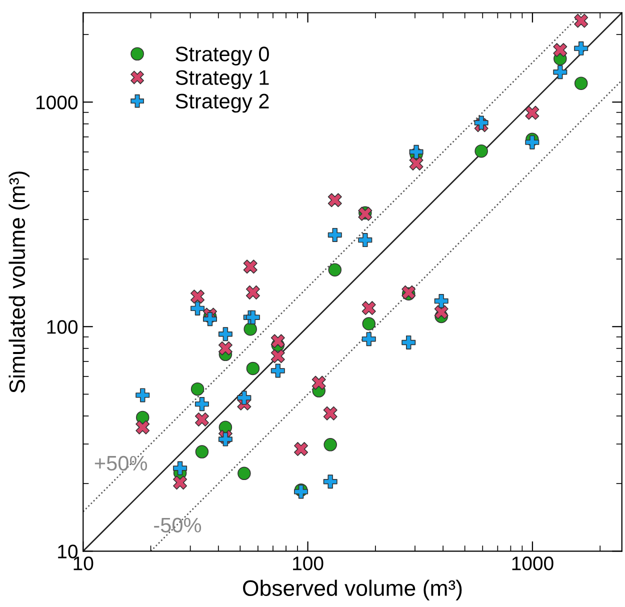  What do you see at coordinates (84, 563) in the screenshot?
I see `x-tick-label: 10` at bounding box center [84, 563].